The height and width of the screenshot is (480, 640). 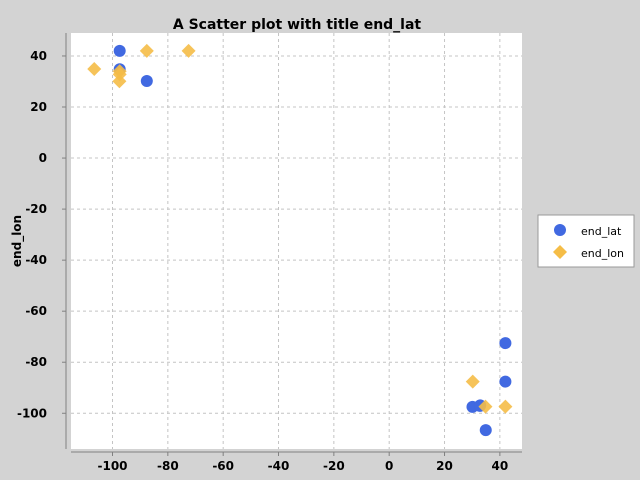 I want to click on legend: end_lat end_lon, so click(x=586, y=241).